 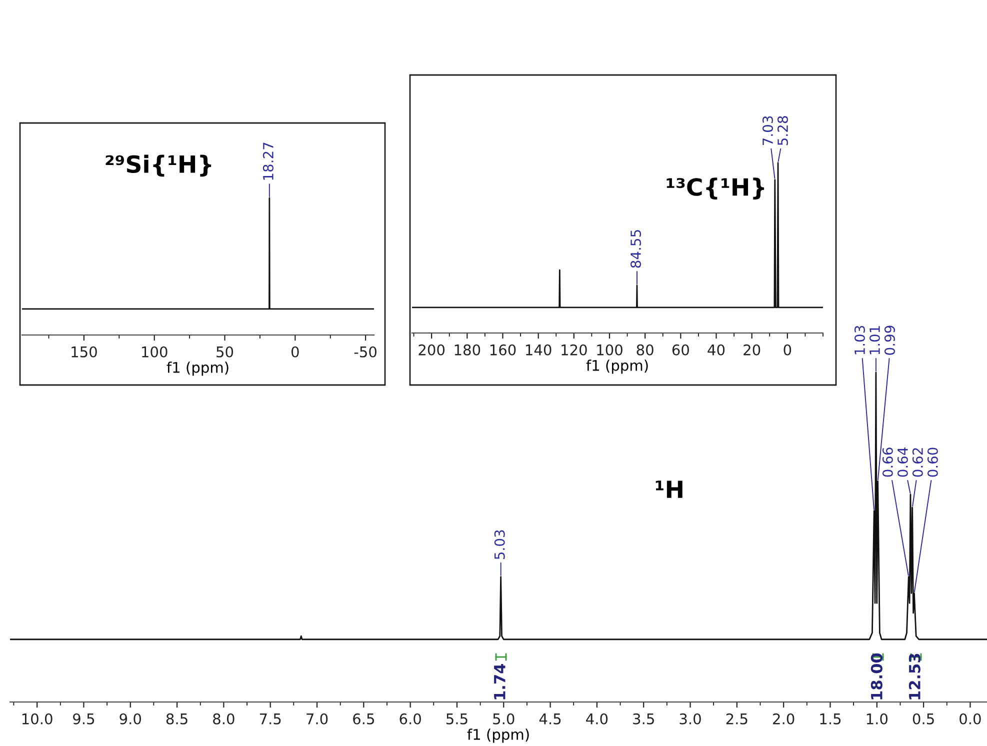 I want to click on annotation: 0.99, so click(x=889, y=340).